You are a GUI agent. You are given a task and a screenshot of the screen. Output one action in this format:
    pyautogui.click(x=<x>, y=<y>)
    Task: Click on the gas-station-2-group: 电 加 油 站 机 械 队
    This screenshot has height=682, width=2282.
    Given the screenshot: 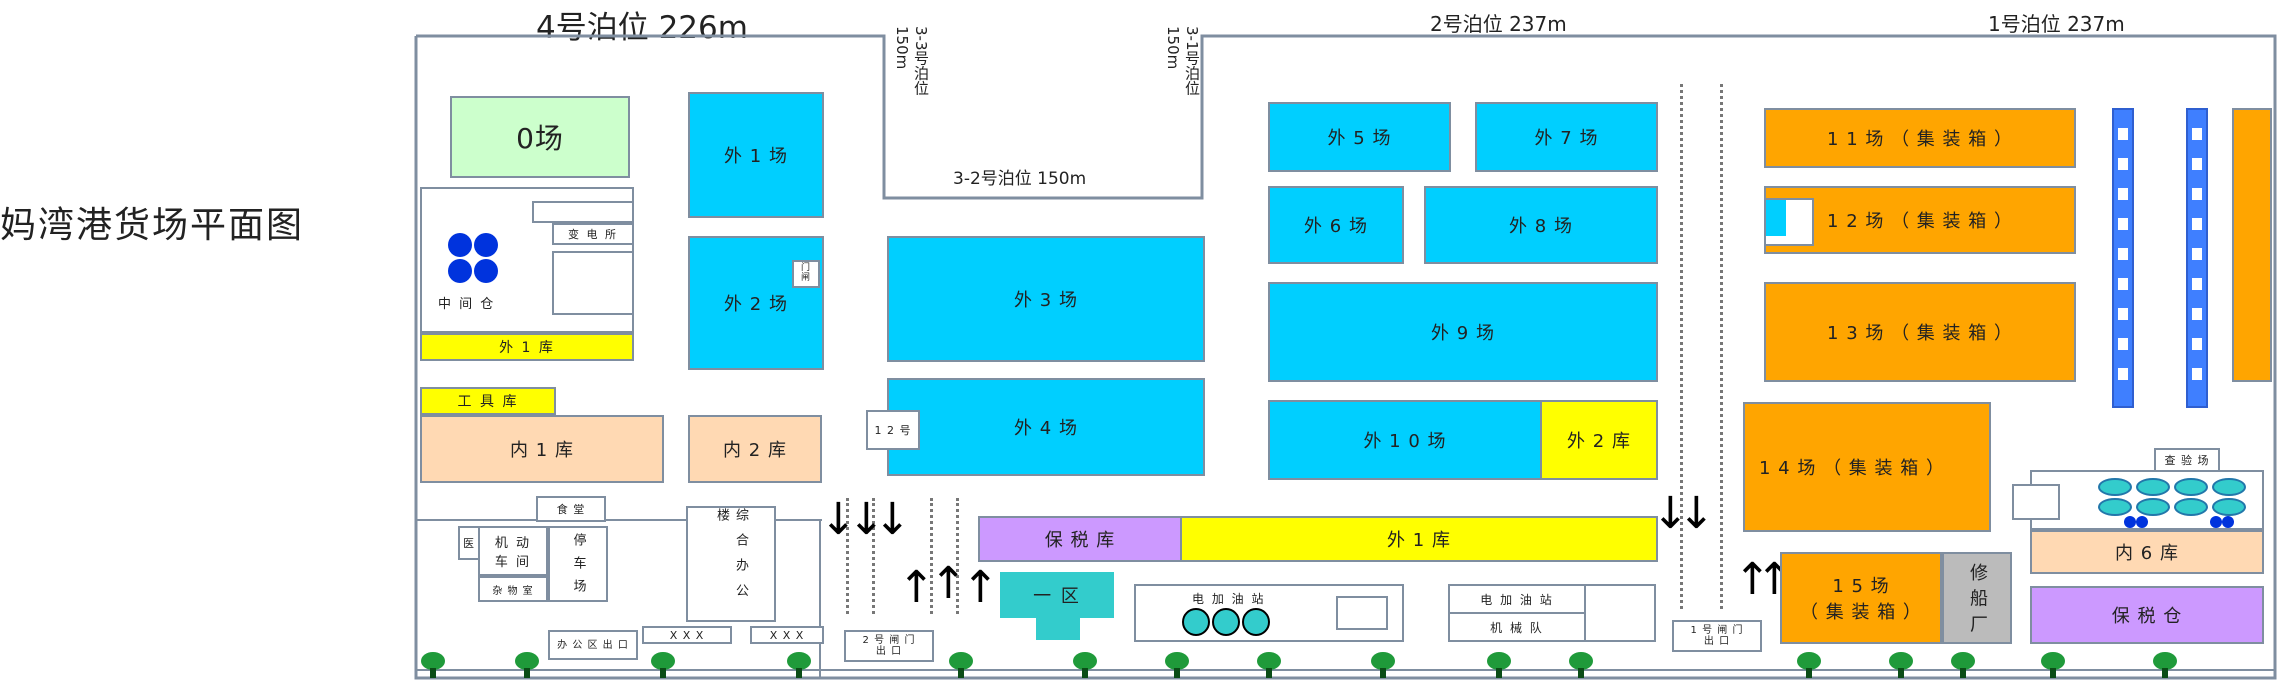 What is the action you would take?
    pyautogui.click(x=1552, y=613)
    